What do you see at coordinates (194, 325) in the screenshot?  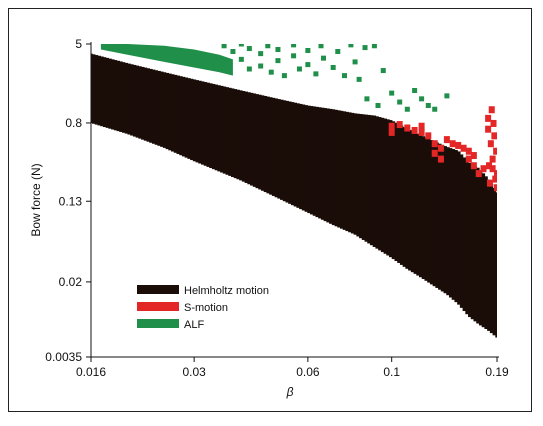 I see `legend-label: ALF` at bounding box center [194, 325].